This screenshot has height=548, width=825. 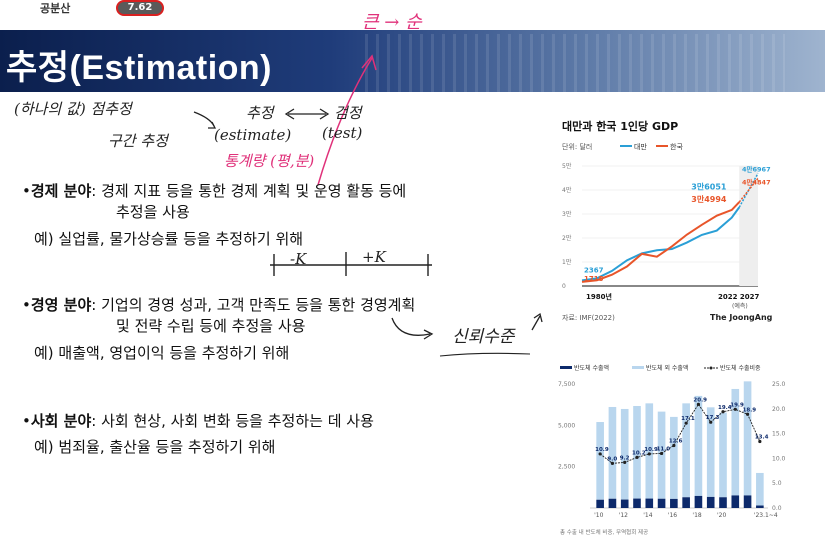 I want to click on export-share-label: 19.9, so click(x=737, y=405).